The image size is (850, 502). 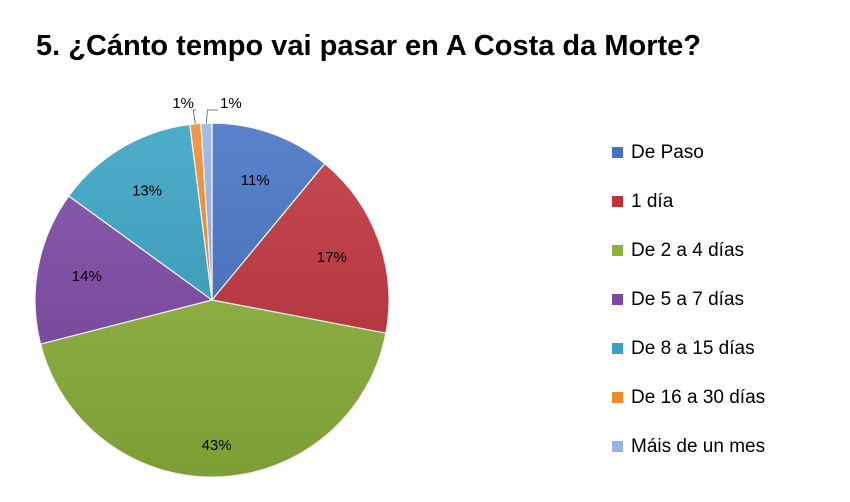 I want to click on legend-label: De 2 a 4 días, so click(x=688, y=250).